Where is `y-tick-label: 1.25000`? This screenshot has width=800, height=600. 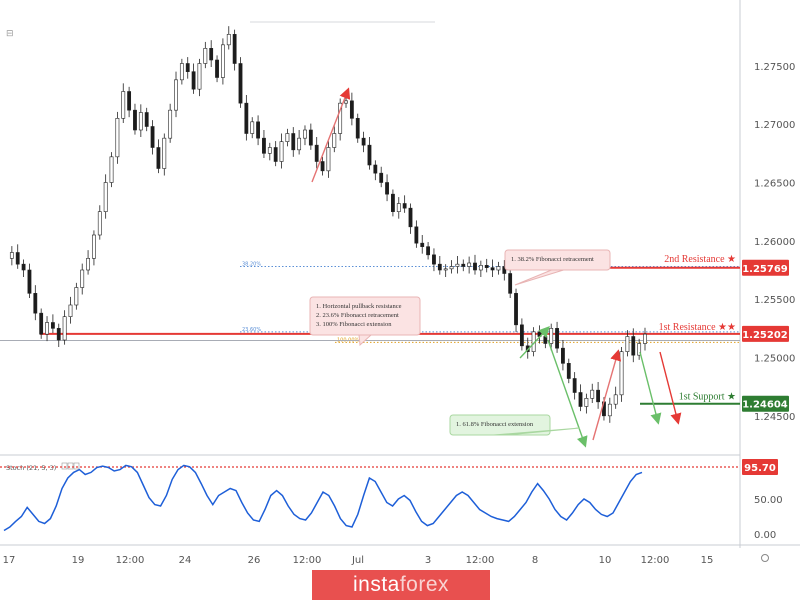
y-tick-label: 1.25000 is located at coordinates (774, 359).